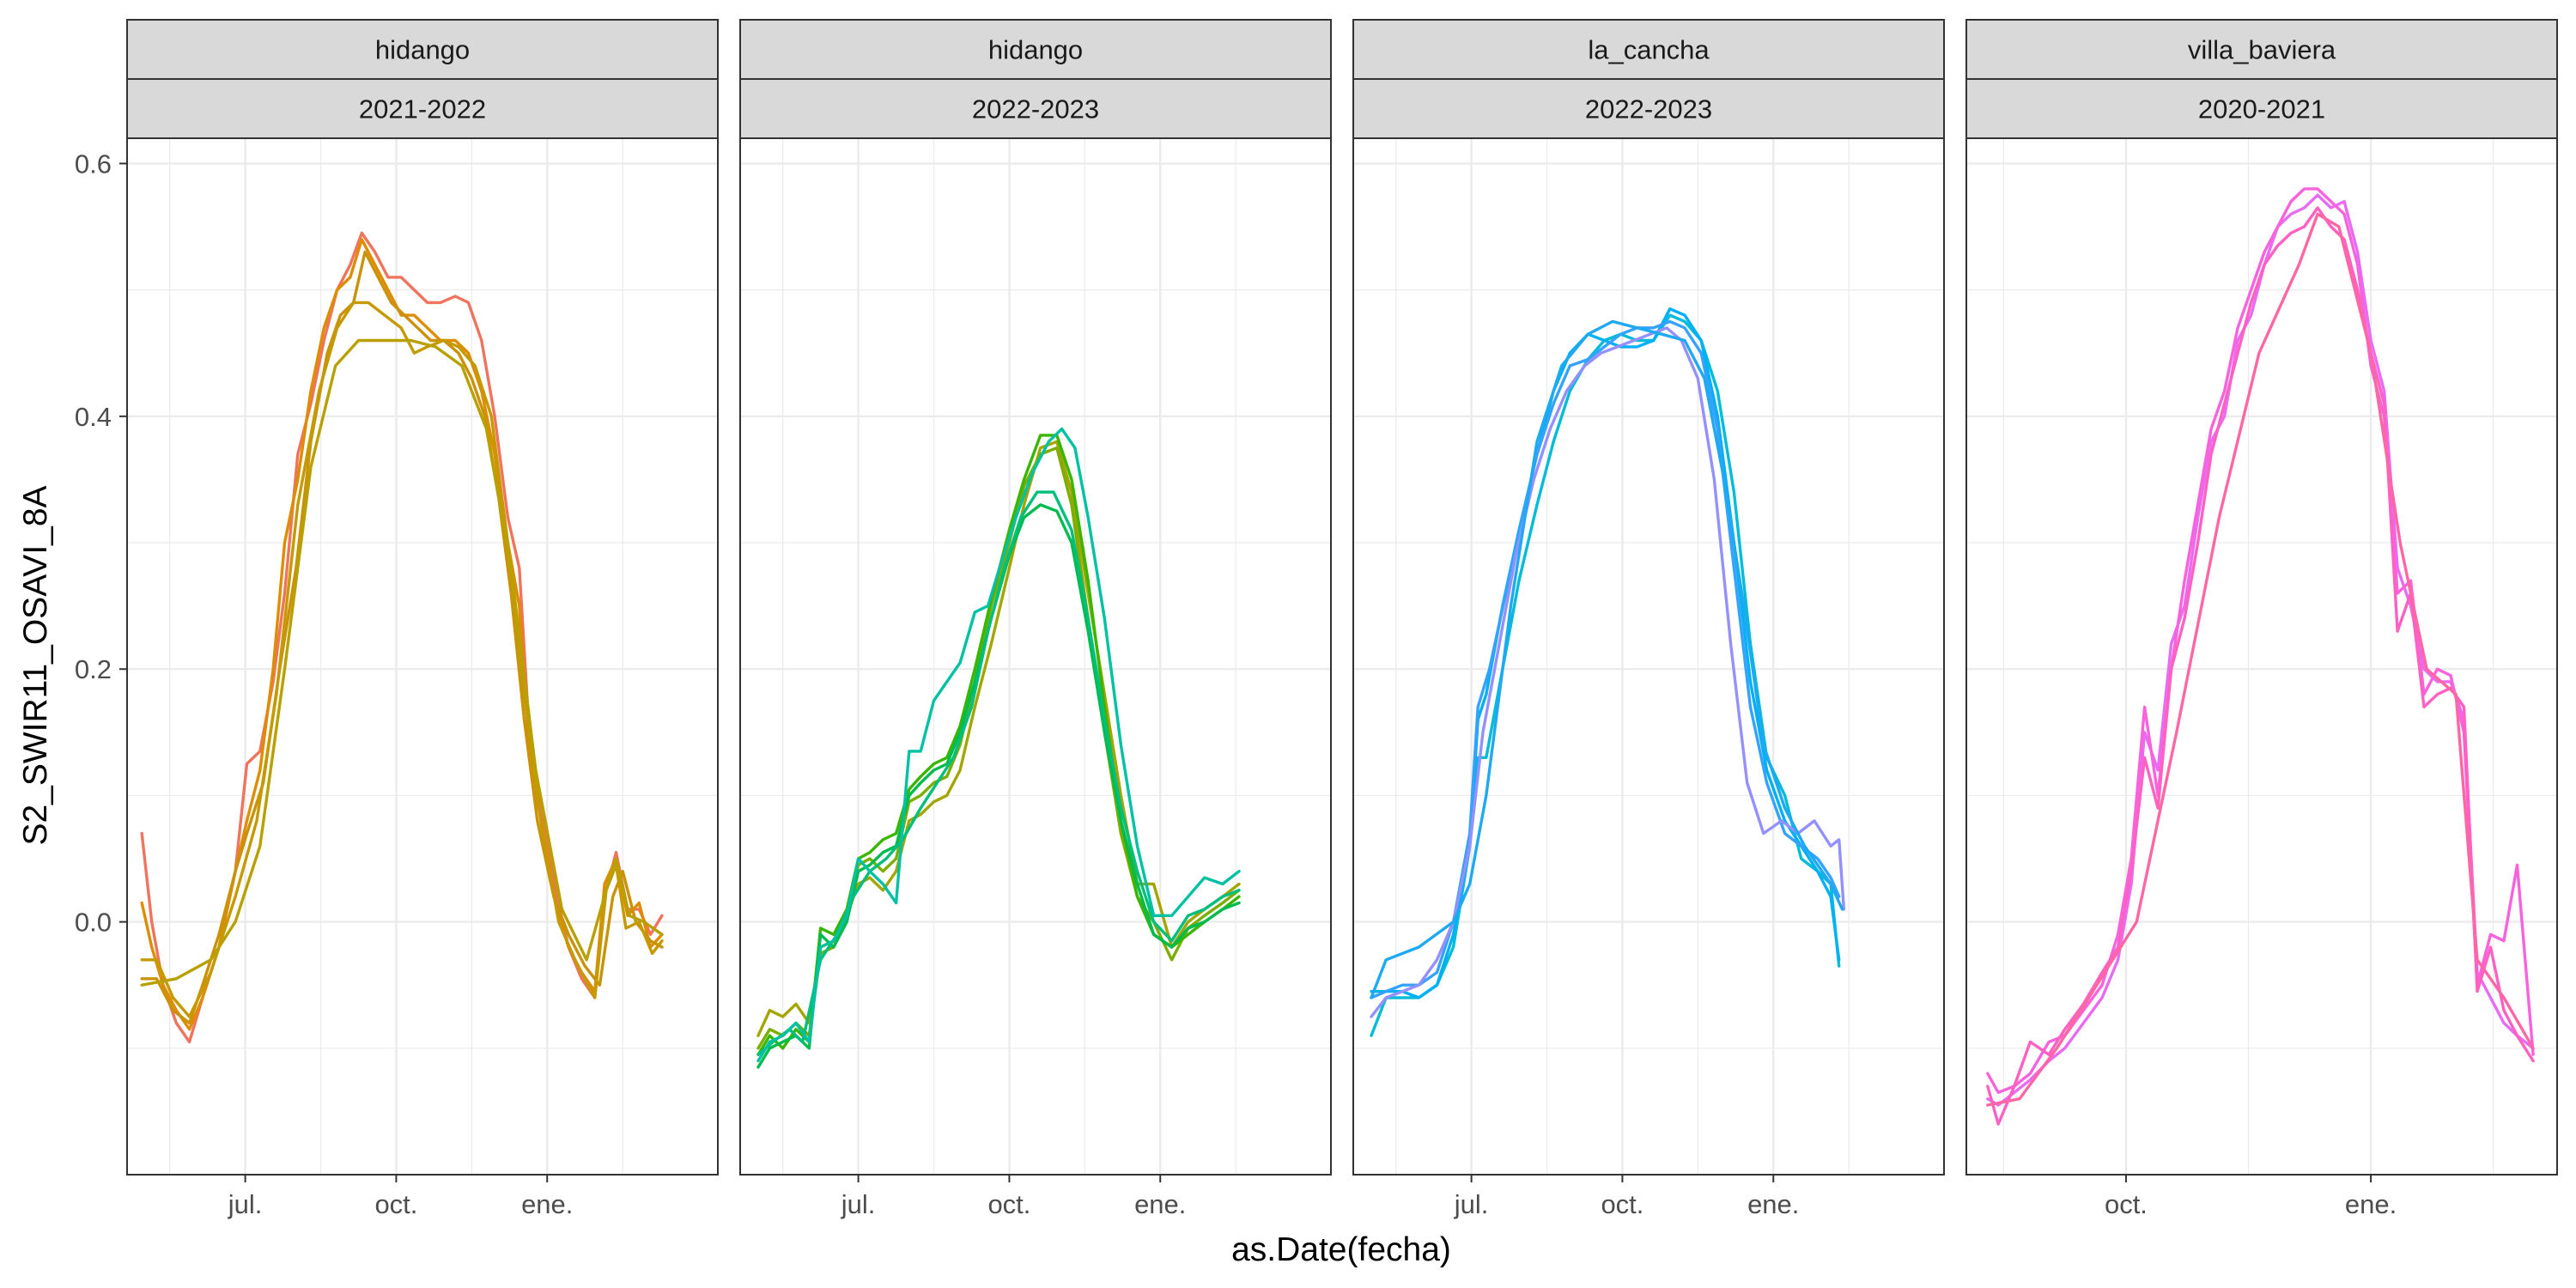  I want to click on x-axis-title: as.Date(fecha), so click(1341, 1250).